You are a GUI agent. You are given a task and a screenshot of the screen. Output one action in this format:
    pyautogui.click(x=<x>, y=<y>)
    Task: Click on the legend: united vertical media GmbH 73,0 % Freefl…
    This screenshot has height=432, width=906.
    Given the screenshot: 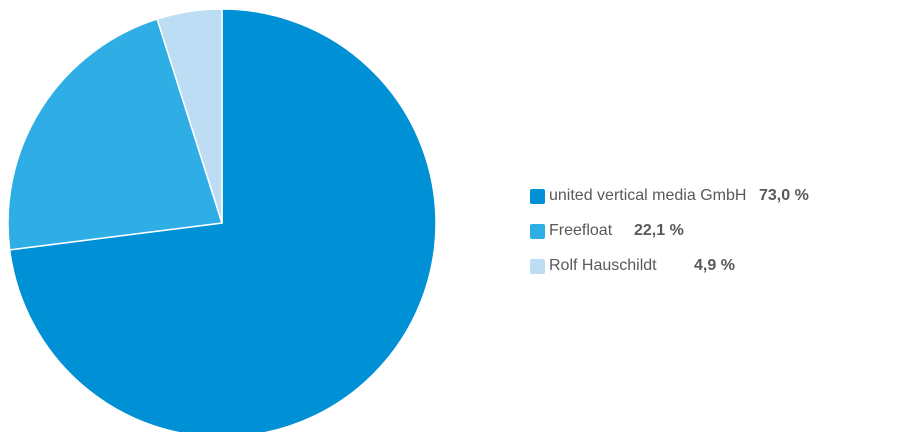 What is the action you would take?
    pyautogui.click(x=669, y=238)
    